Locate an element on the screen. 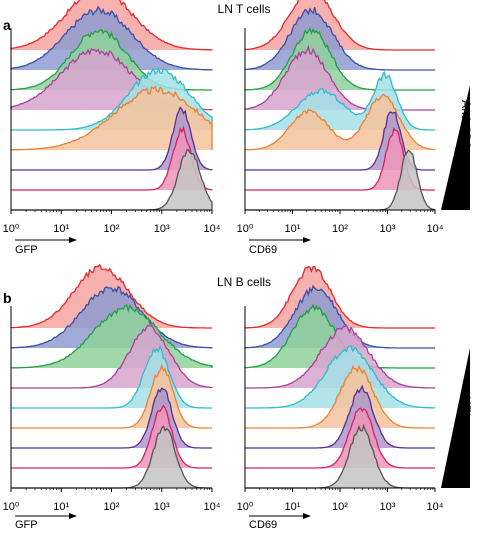 The image size is (485, 535). tick-label-1-1: 10¹ is located at coordinates (293, 229).